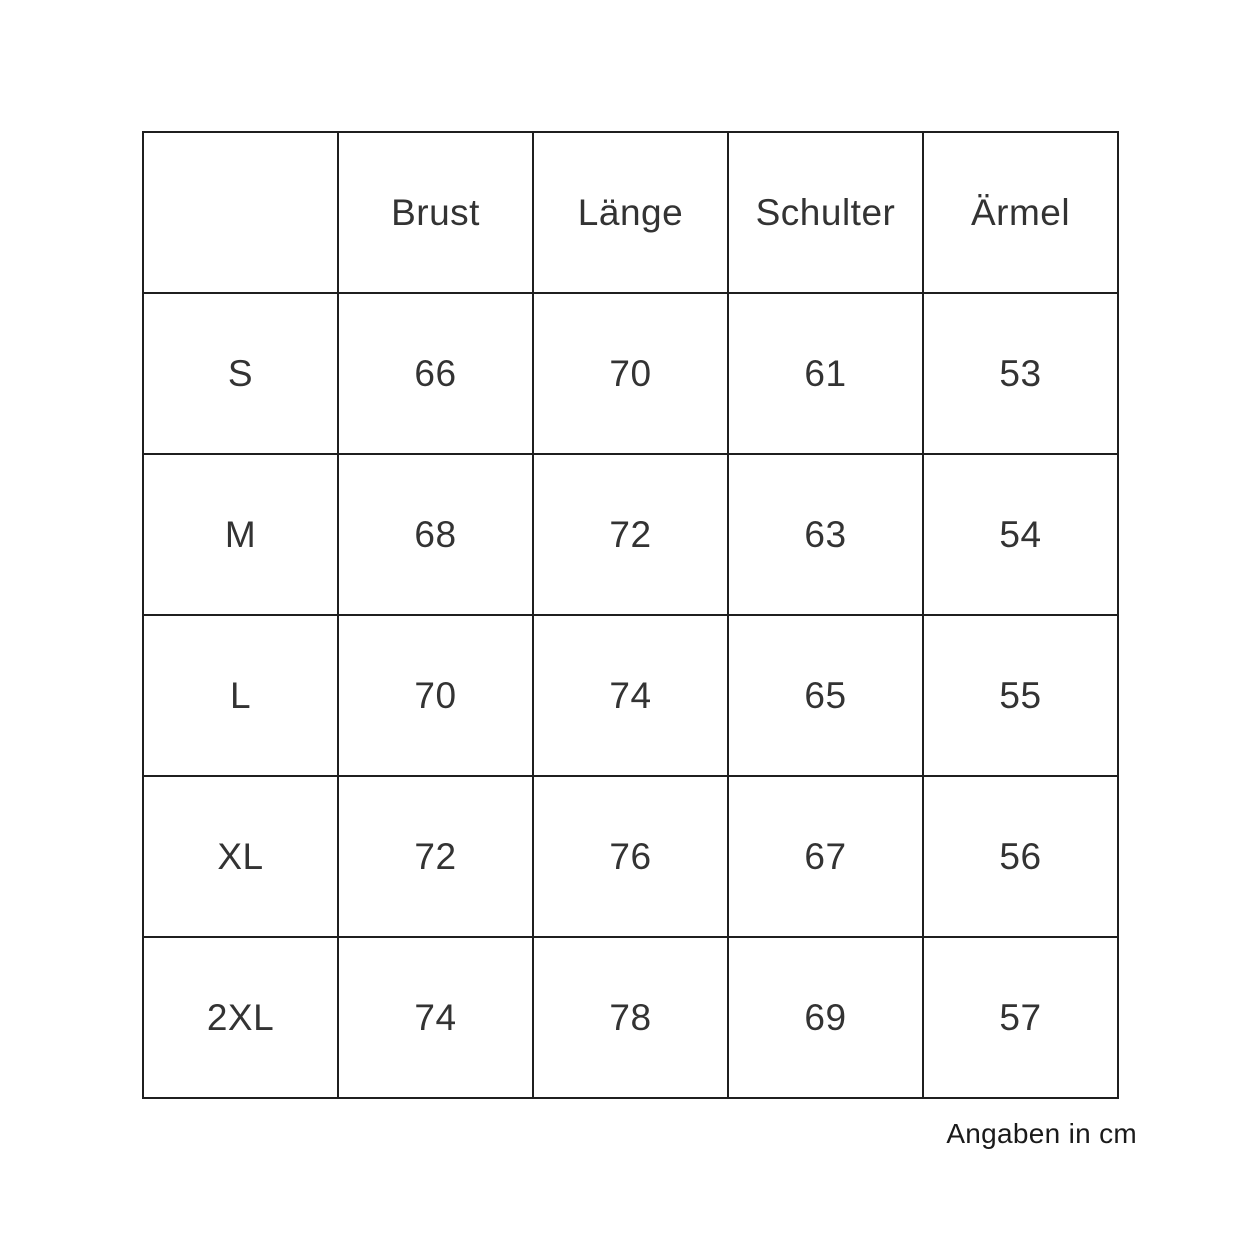 This screenshot has height=1260, width=1260. I want to click on measurement-cell: 65, so click(825, 695).